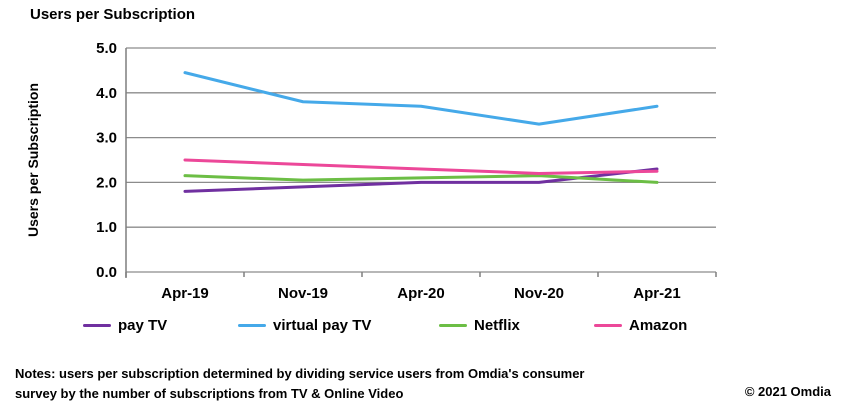 The height and width of the screenshot is (413, 845). Describe the element at coordinates (497, 325) in the screenshot. I see `legend-label: Netflix` at that location.